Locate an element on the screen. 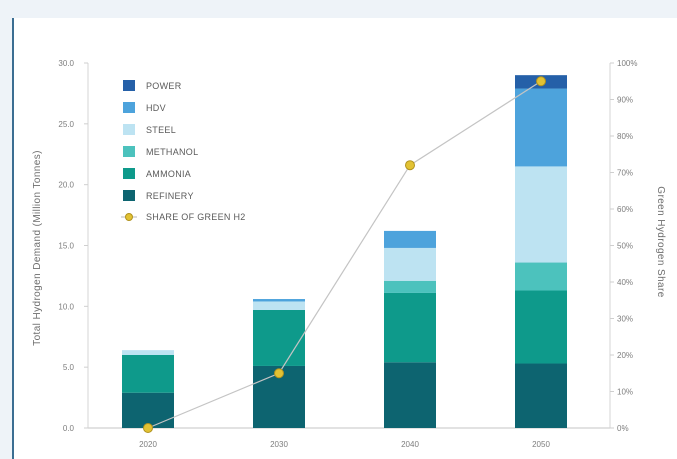 This screenshot has width=677, height=459. y-tick-label: 10.0 is located at coordinates (66, 306).